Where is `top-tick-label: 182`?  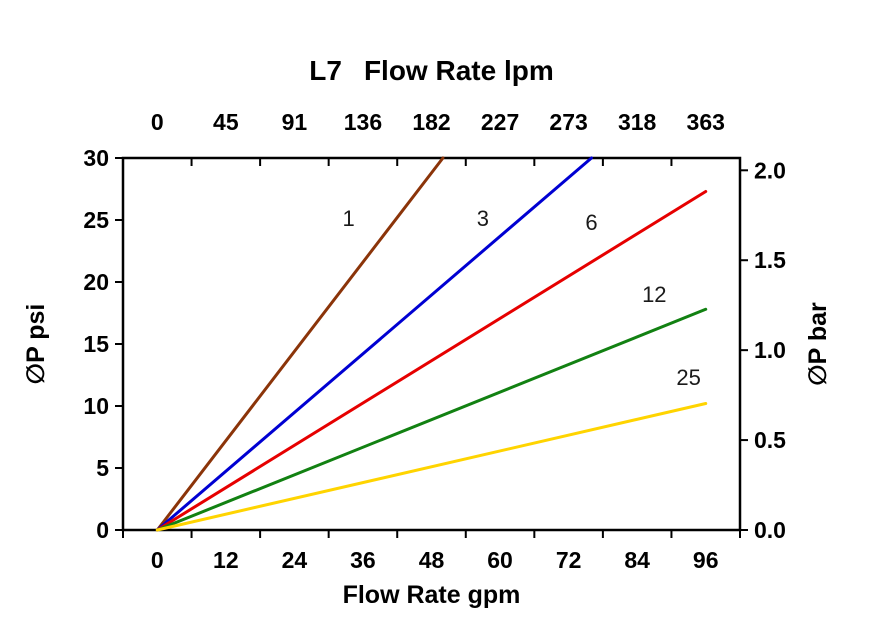
top-tick-label: 182 is located at coordinates (431, 122).